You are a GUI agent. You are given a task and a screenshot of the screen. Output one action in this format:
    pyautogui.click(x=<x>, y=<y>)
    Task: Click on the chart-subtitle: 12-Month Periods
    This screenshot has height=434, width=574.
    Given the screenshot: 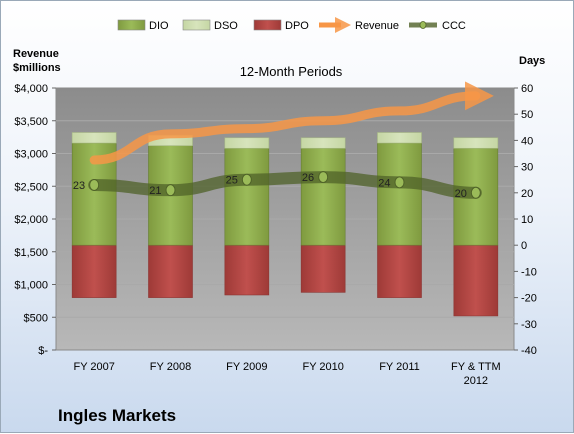 What is the action you would take?
    pyautogui.click(x=291, y=71)
    